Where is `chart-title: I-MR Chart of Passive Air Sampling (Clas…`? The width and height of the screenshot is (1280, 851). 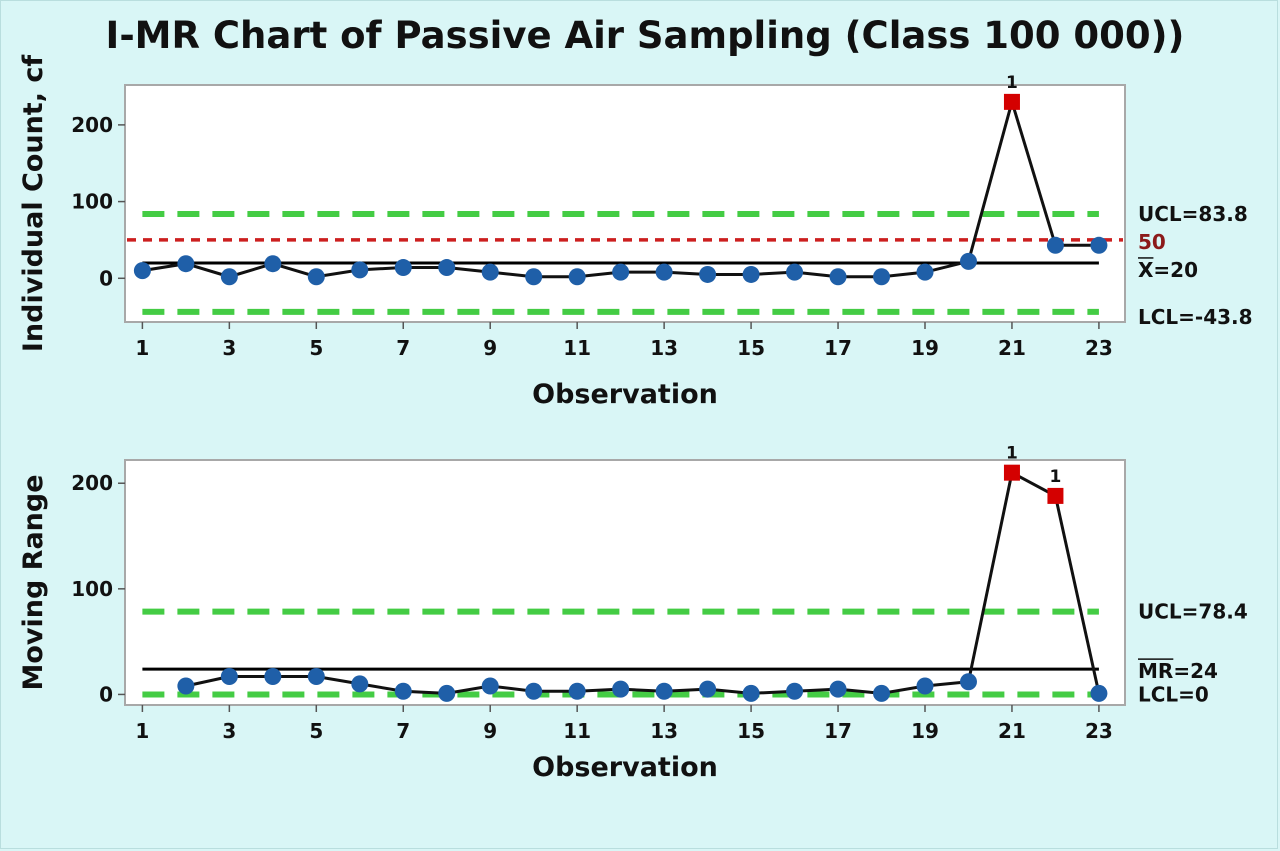 chart-title: I-MR Chart of Passive Air Sampling (Clas… is located at coordinates (645, 35).